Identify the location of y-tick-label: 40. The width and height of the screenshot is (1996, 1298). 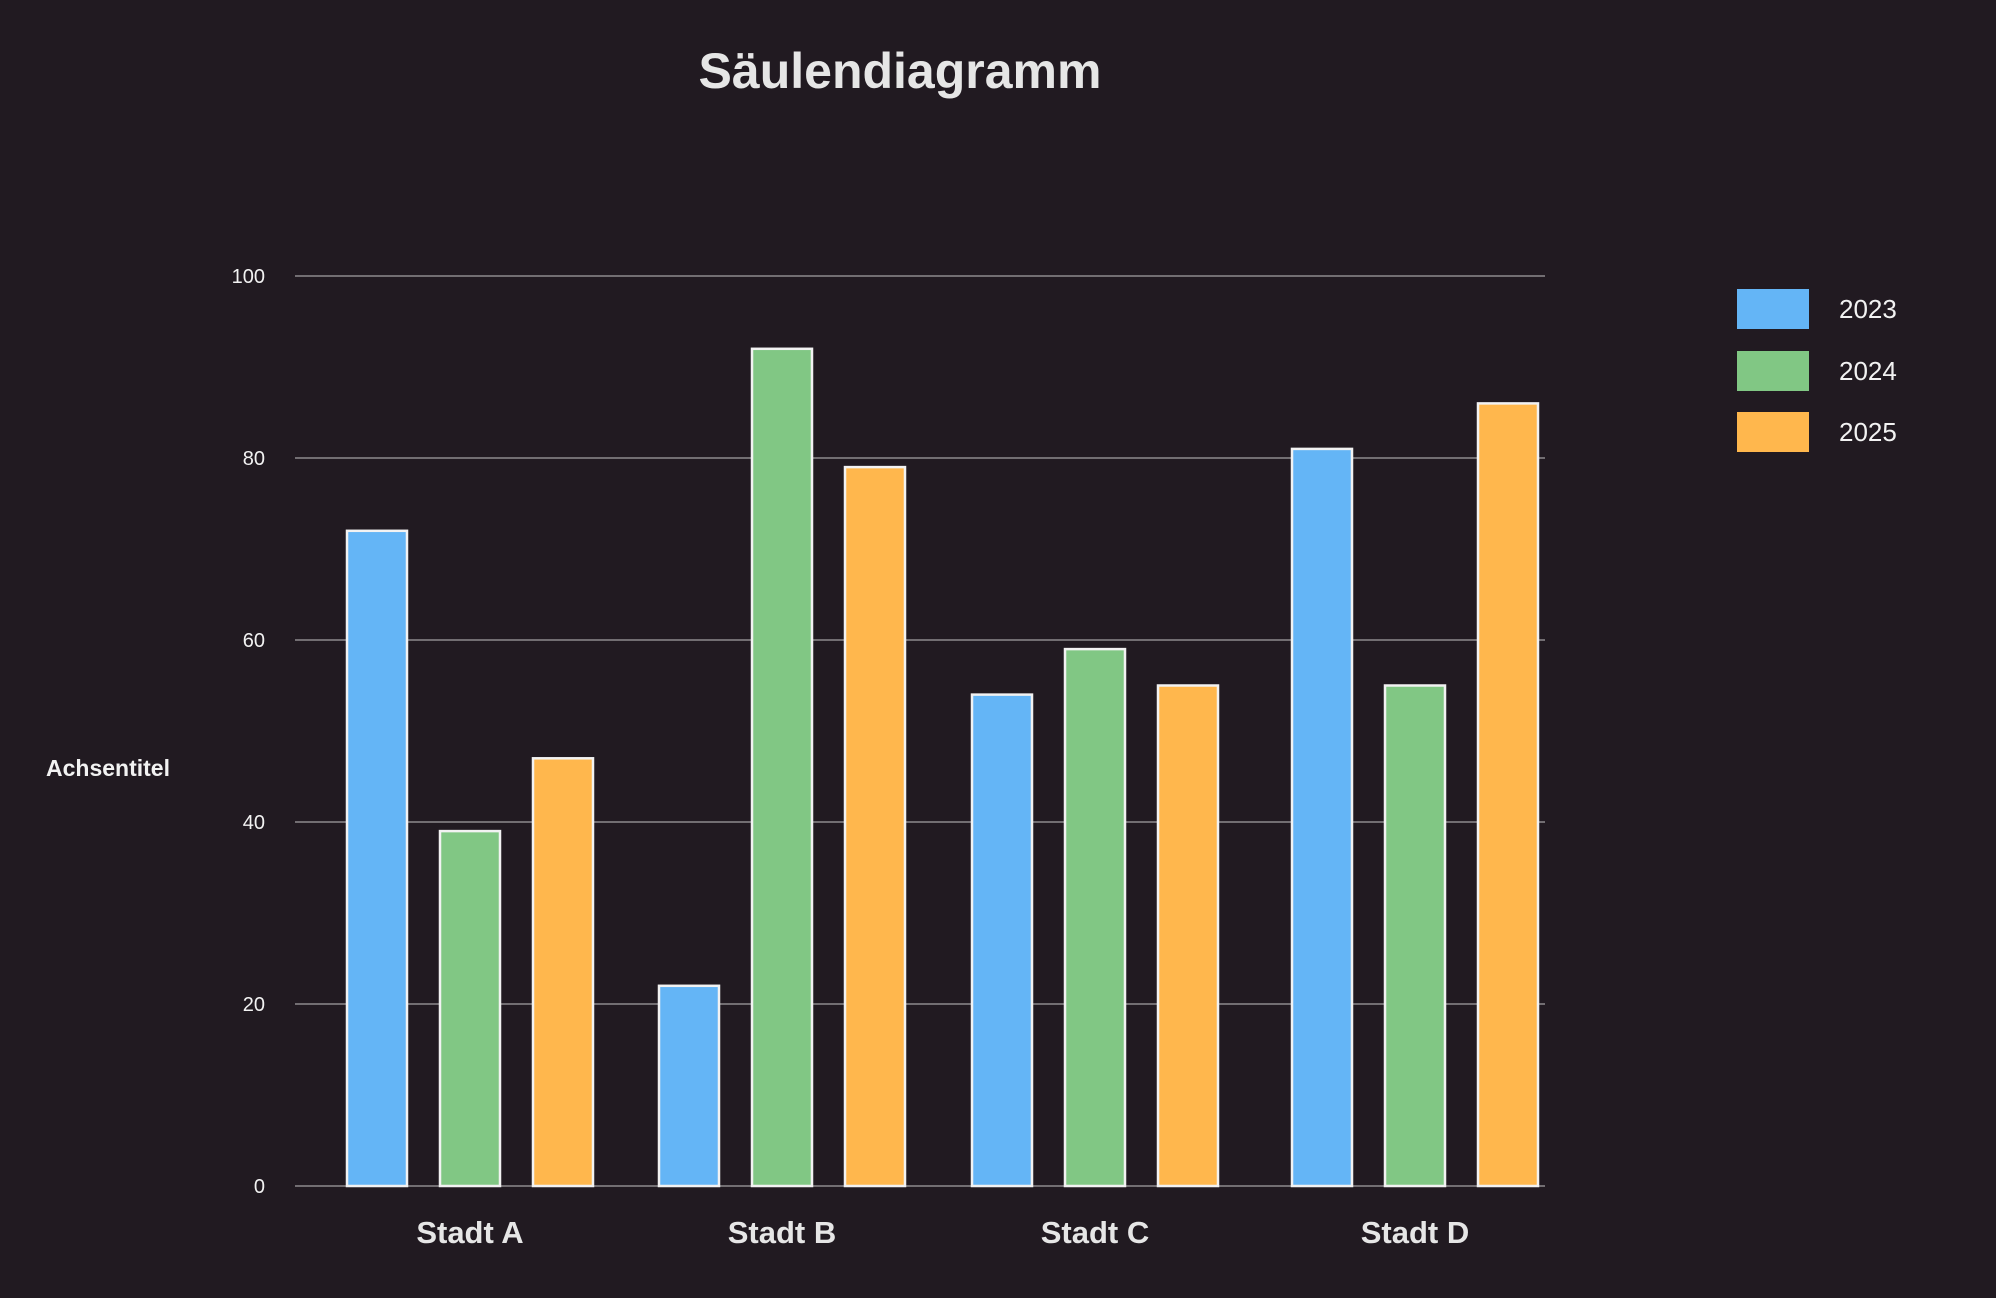
(254, 823).